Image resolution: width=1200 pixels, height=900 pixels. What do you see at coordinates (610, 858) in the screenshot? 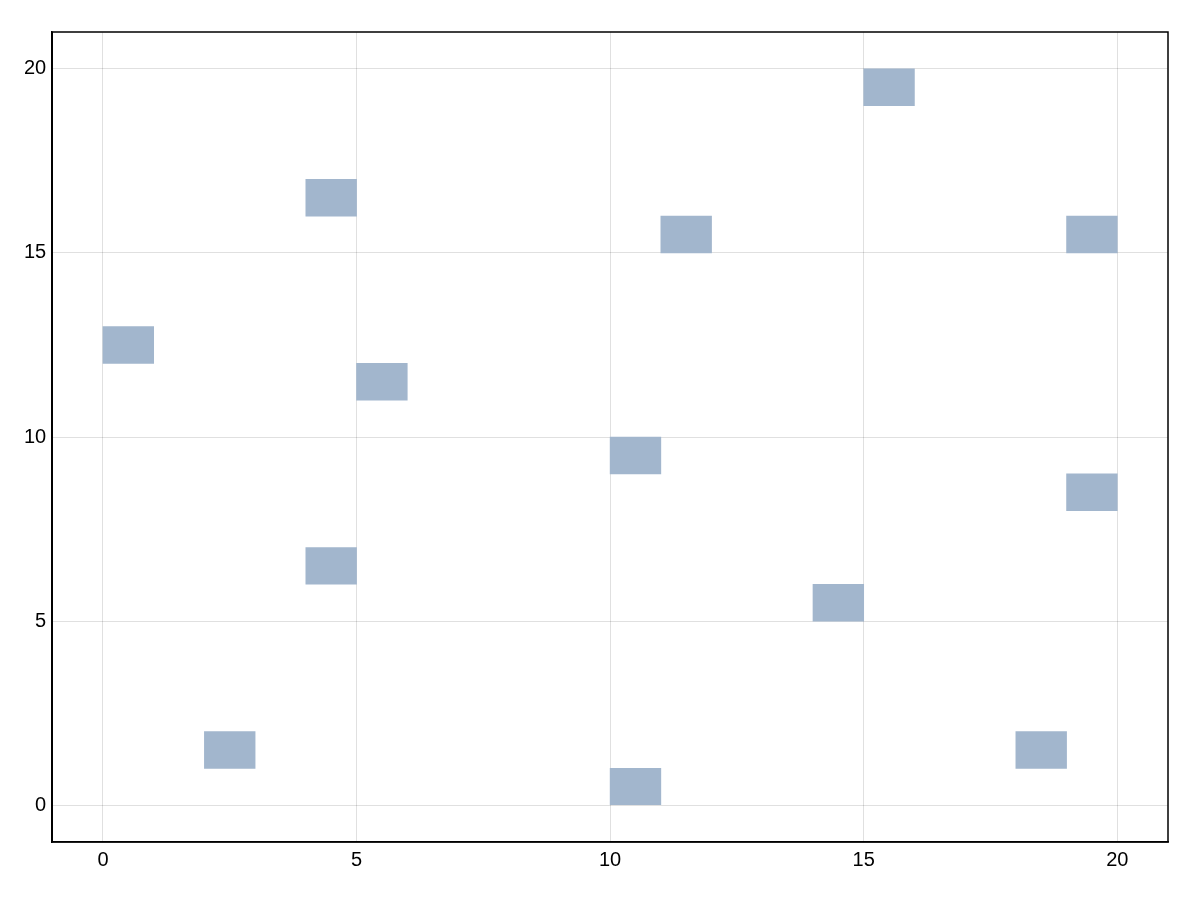
I see `x-tick-label: 10` at bounding box center [610, 858].